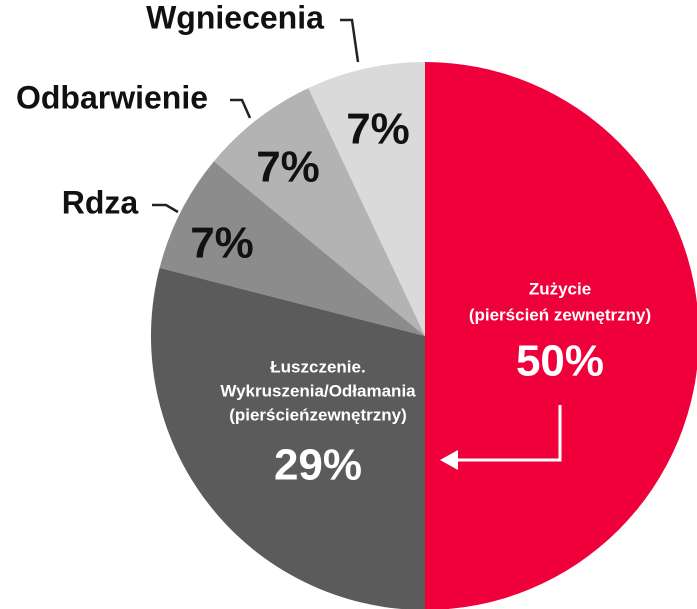 The height and width of the screenshot is (609, 697). I want to click on value-label: 29%, so click(318, 465).